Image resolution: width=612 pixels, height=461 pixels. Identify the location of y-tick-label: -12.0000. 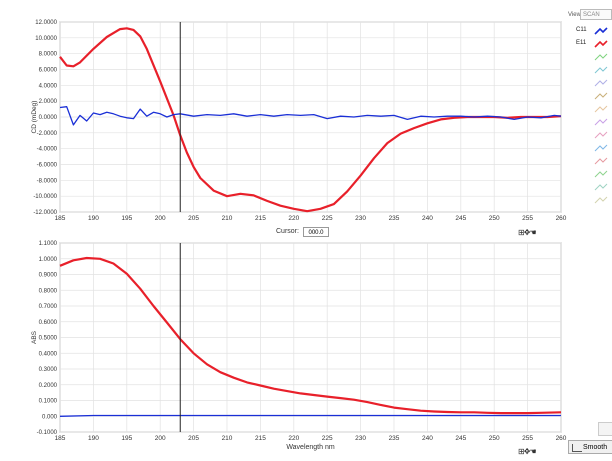
(45, 213).